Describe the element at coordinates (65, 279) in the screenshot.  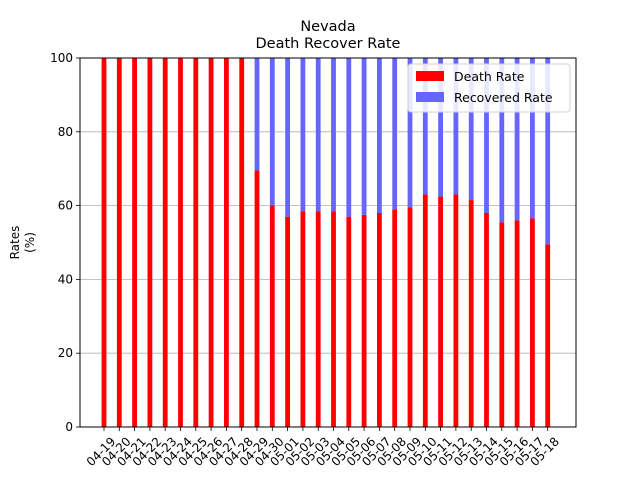
I see `y-tick-label: 40` at that location.